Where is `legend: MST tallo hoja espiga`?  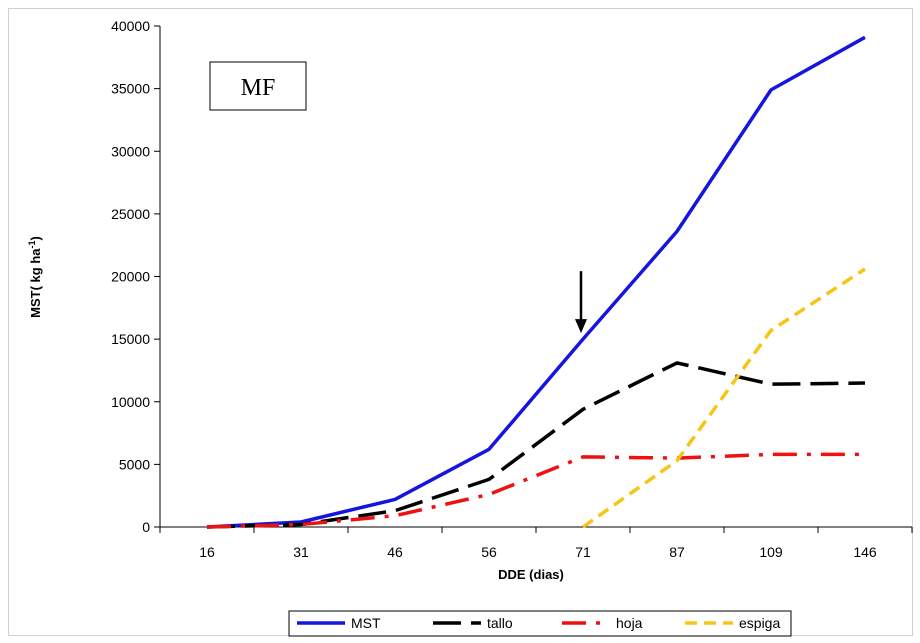
legend: MST tallo hoja espiga is located at coordinates (540, 623).